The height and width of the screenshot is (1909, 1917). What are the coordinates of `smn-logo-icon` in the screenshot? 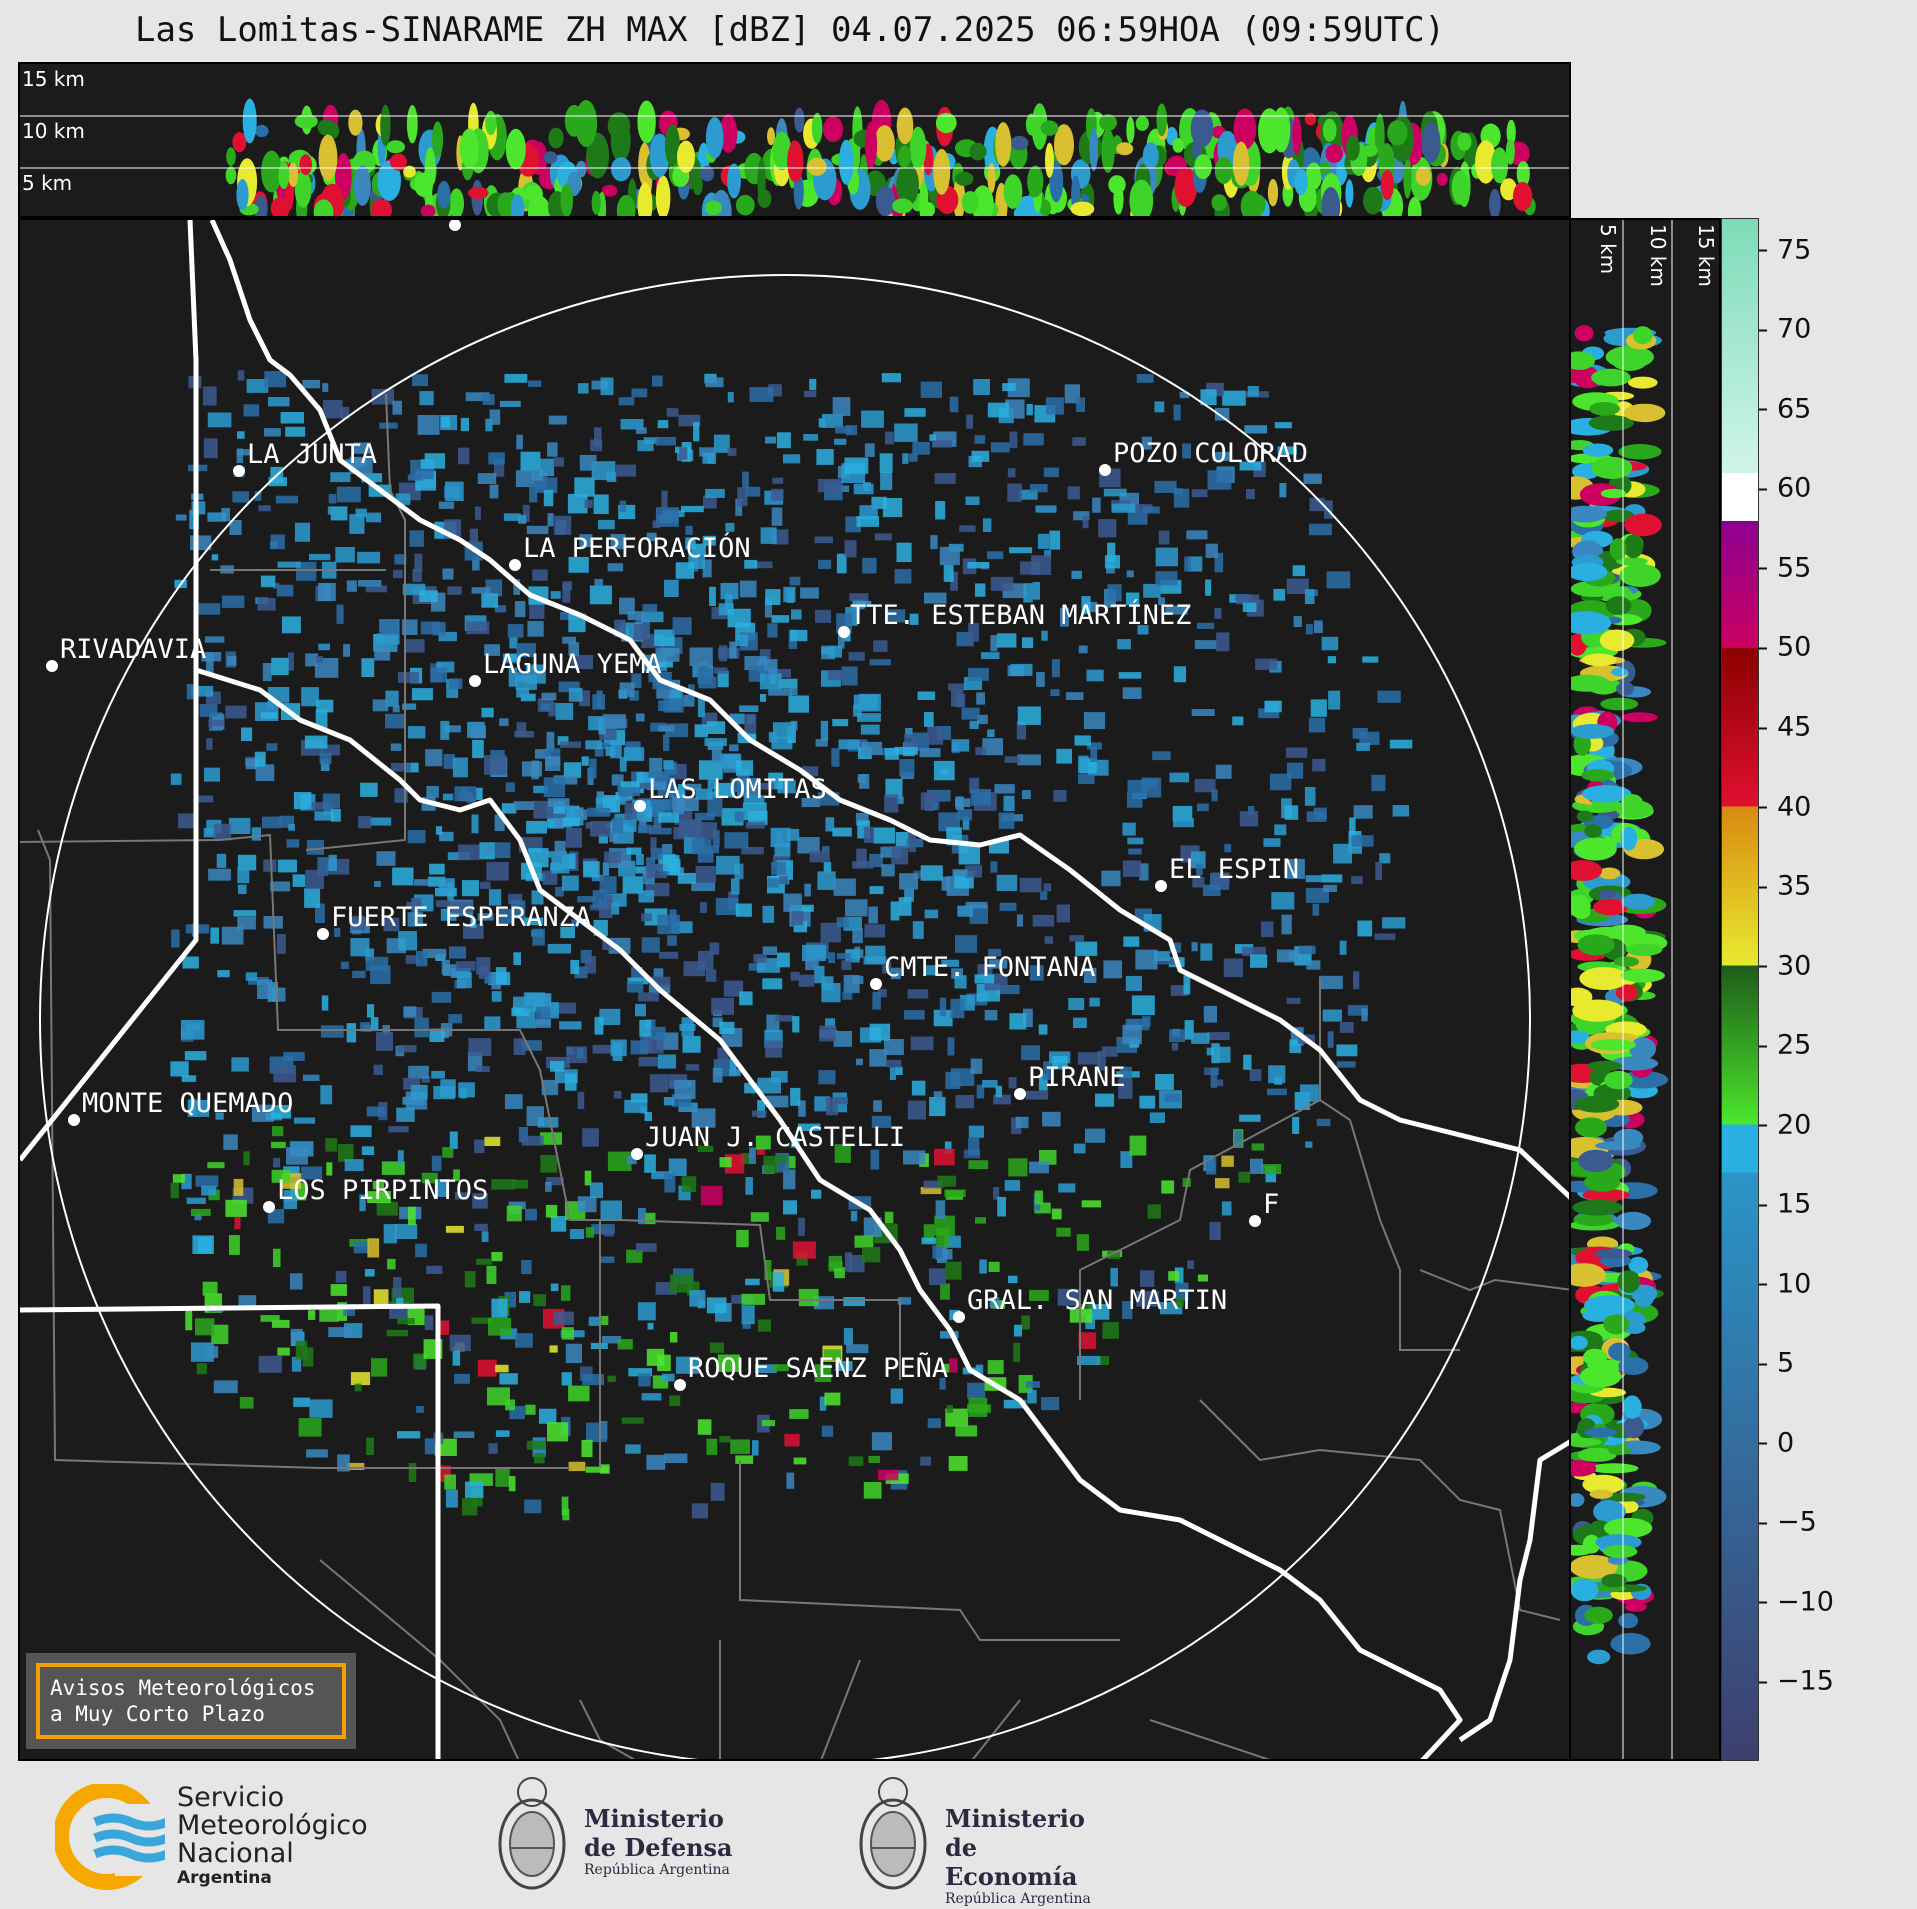 It's located at (110, 1837).